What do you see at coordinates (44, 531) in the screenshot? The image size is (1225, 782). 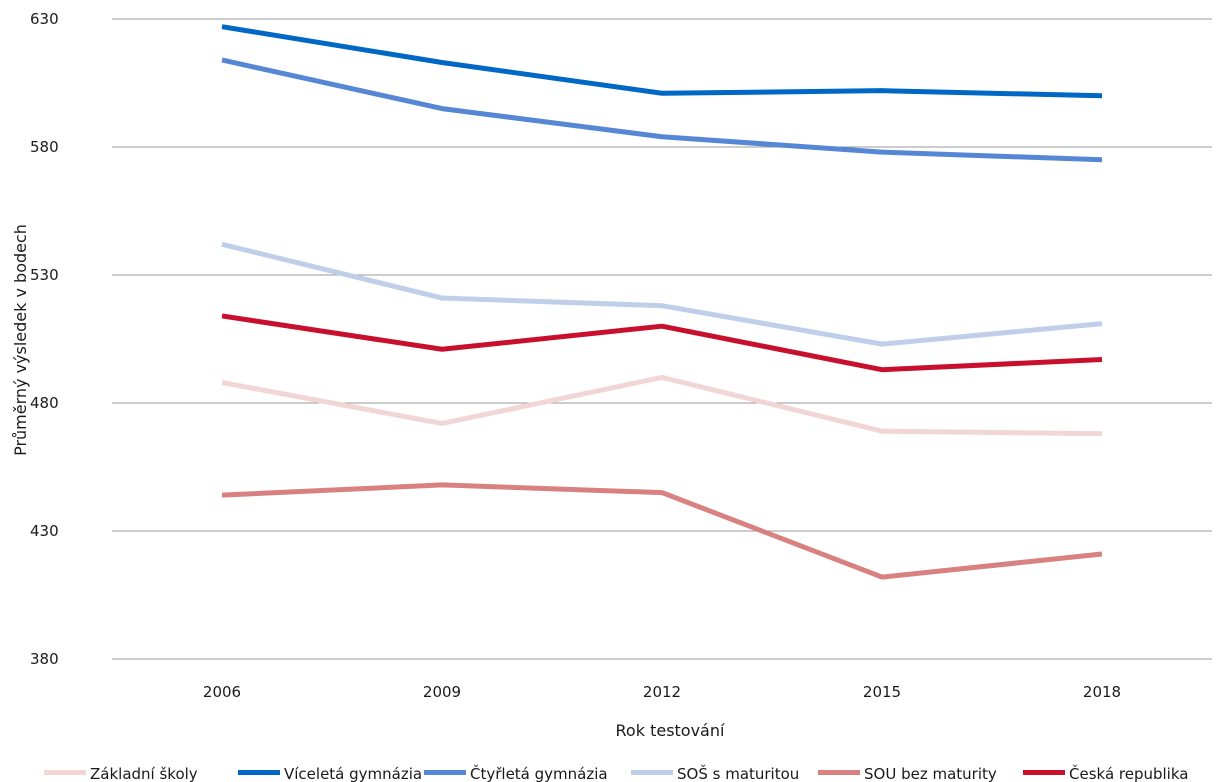 I see `y-tick-label: 430` at bounding box center [44, 531].